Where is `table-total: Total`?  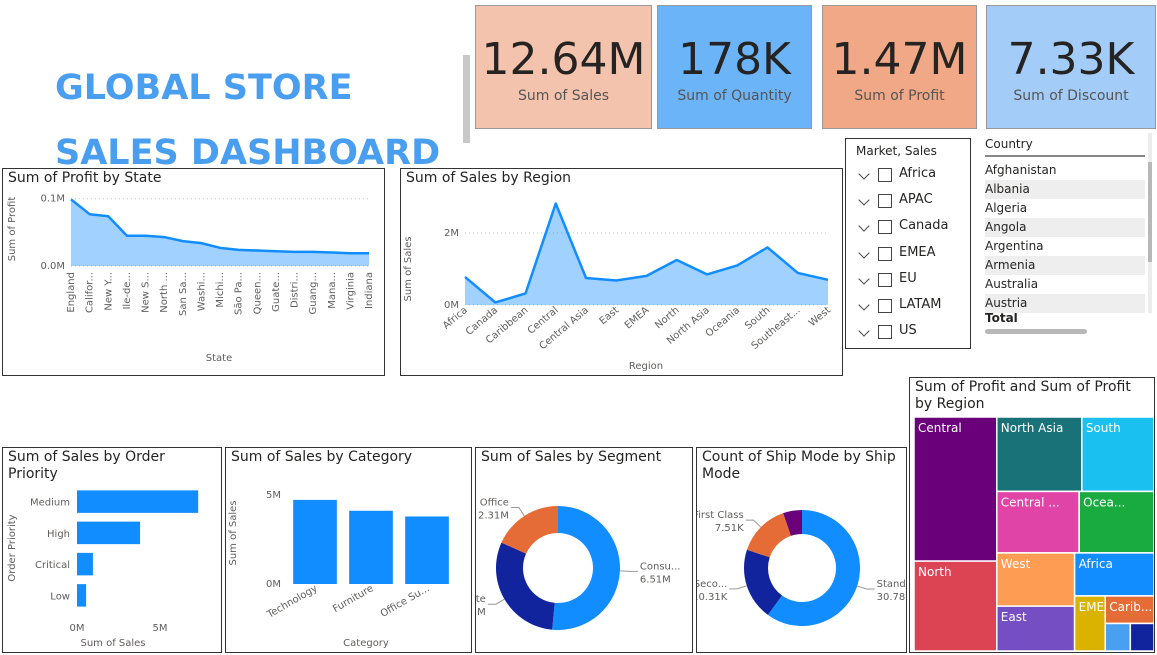 table-total: Total is located at coordinates (1001, 318).